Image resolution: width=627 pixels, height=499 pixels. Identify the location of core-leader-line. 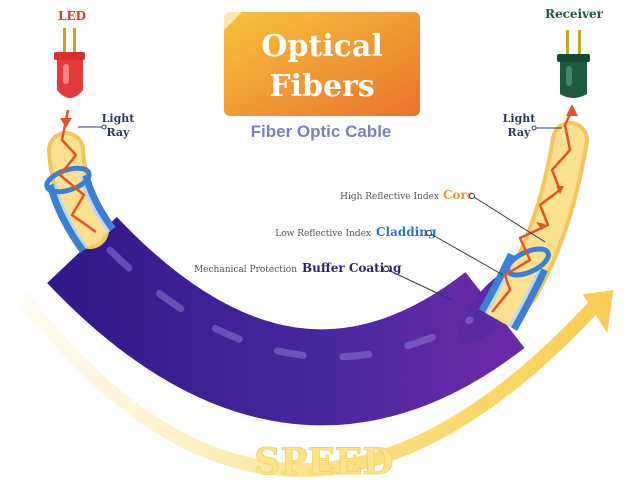
(509, 219).